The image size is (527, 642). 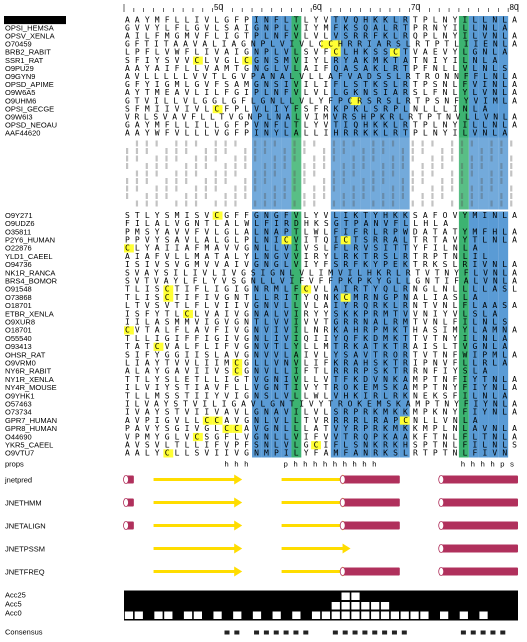 I want to click on accessibility-background, so click(x=321, y=605).